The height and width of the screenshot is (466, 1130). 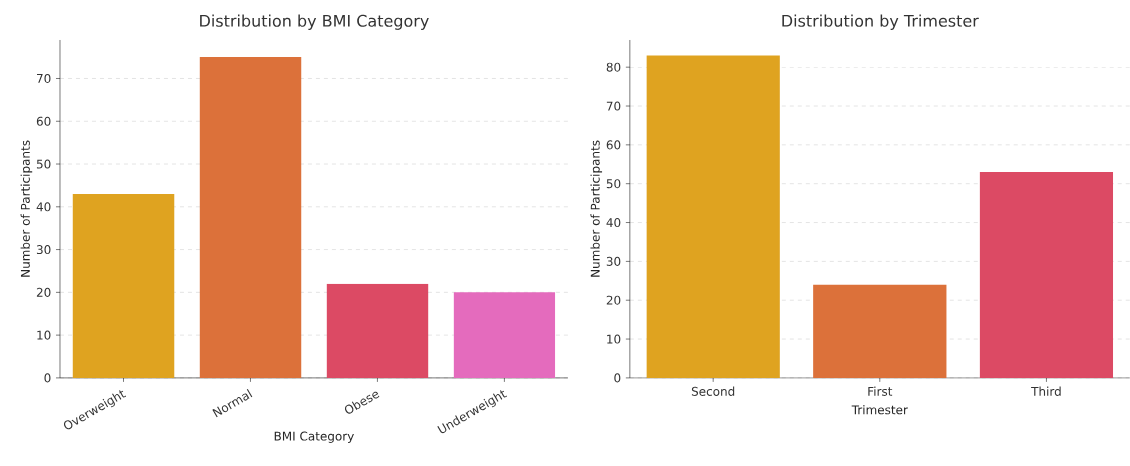 I want to click on x-tick-label: Second, so click(x=713, y=391).